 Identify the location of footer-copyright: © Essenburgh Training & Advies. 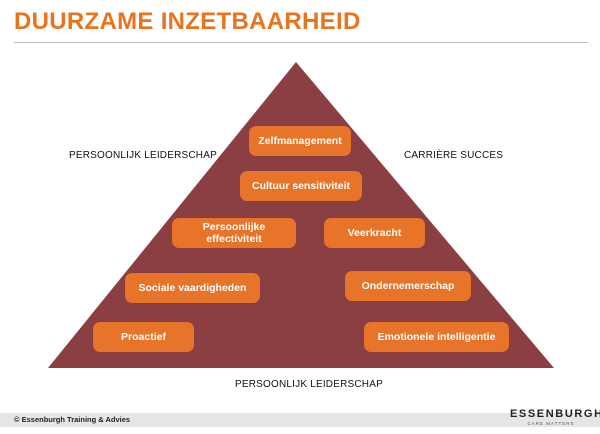
(72, 419).